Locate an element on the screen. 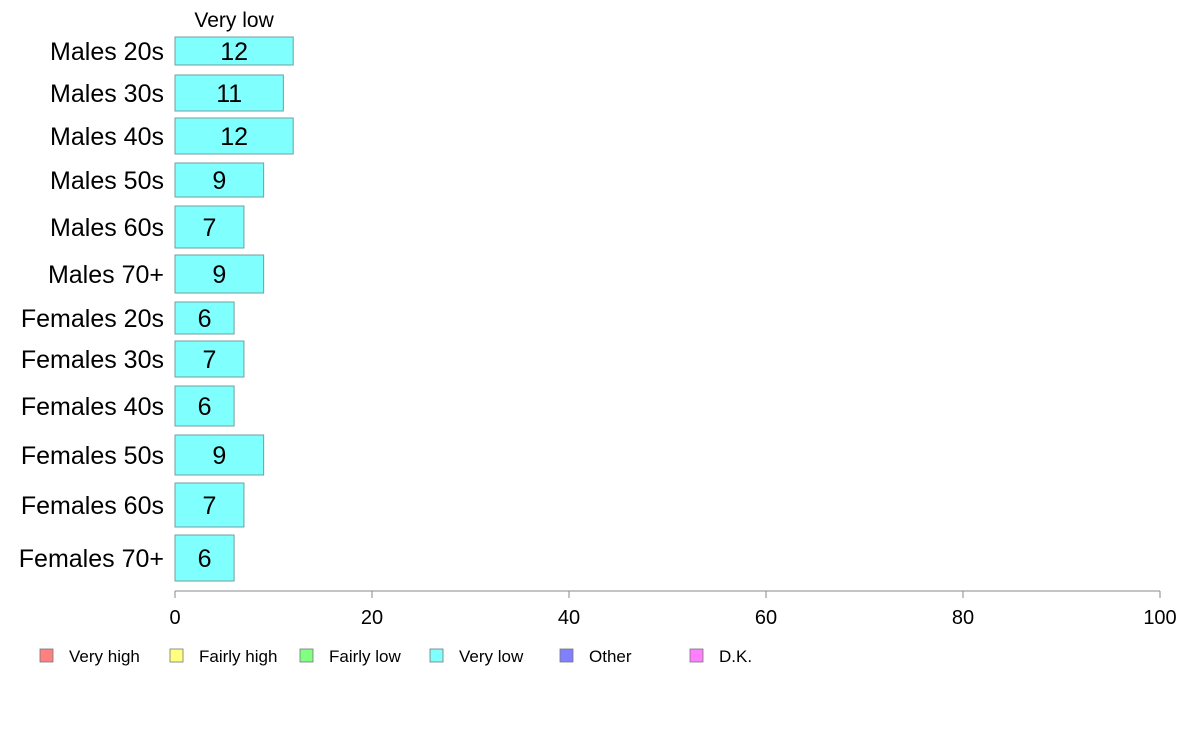  category-label: Females 60s is located at coordinates (92, 506).